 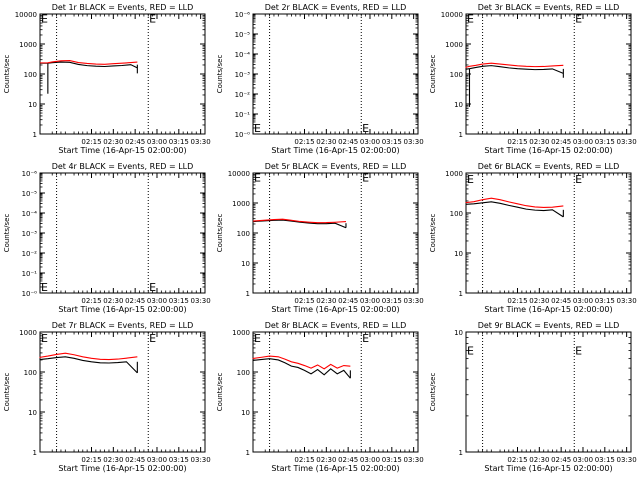 What do you see at coordinates (336, 7) in the screenshot?
I see `chart-title: Det 2r BLACK = Events, RED = LLD` at bounding box center [336, 7].